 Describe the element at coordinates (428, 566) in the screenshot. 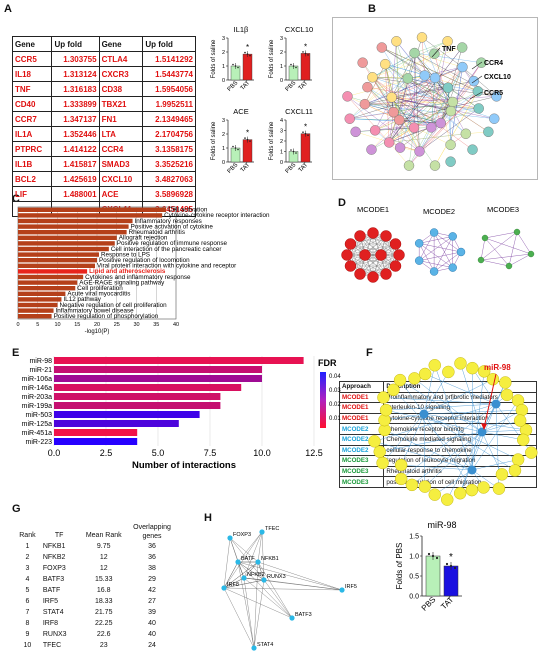

I see `mir98-bar-chart: miR-98 0.0 0.5 1.0 1.5 Folds of PBS PBS TAT *` at that location.